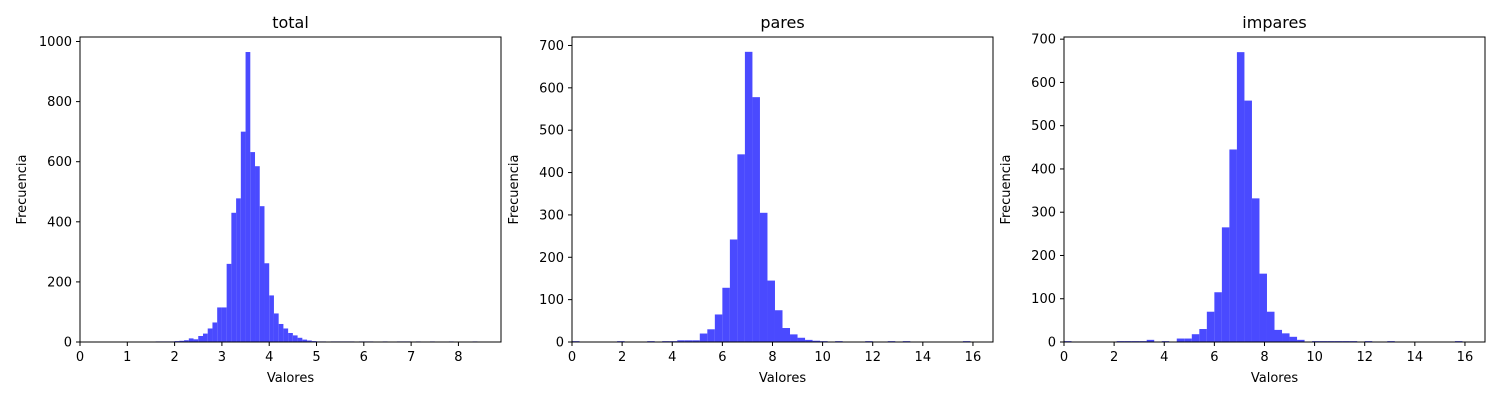 The width and height of the screenshot is (1500, 400). What do you see at coordinates (782, 22) in the screenshot?
I see `chart-title: pares` at bounding box center [782, 22].